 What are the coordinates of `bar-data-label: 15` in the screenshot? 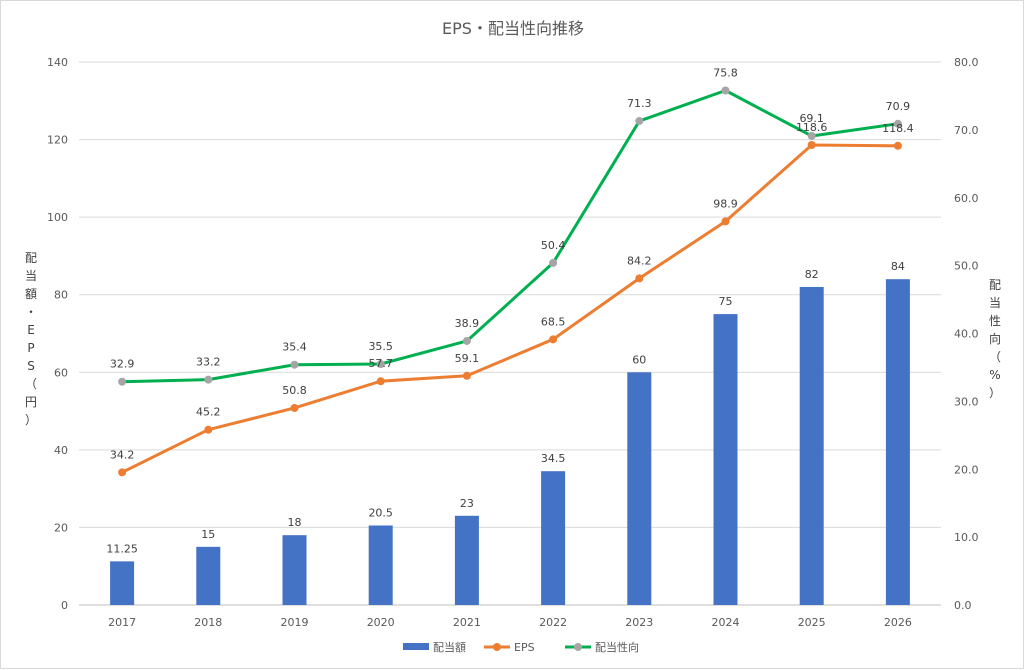 It's located at (208, 534).